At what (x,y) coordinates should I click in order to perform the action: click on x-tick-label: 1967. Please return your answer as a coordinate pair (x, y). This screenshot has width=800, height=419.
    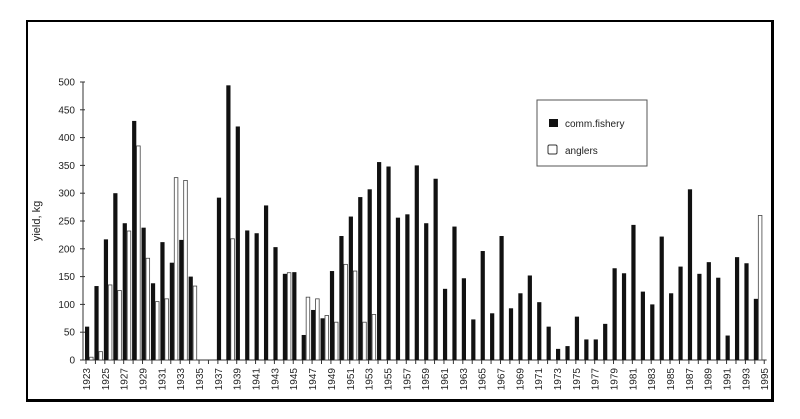
    Looking at the image, I should click on (501, 379).